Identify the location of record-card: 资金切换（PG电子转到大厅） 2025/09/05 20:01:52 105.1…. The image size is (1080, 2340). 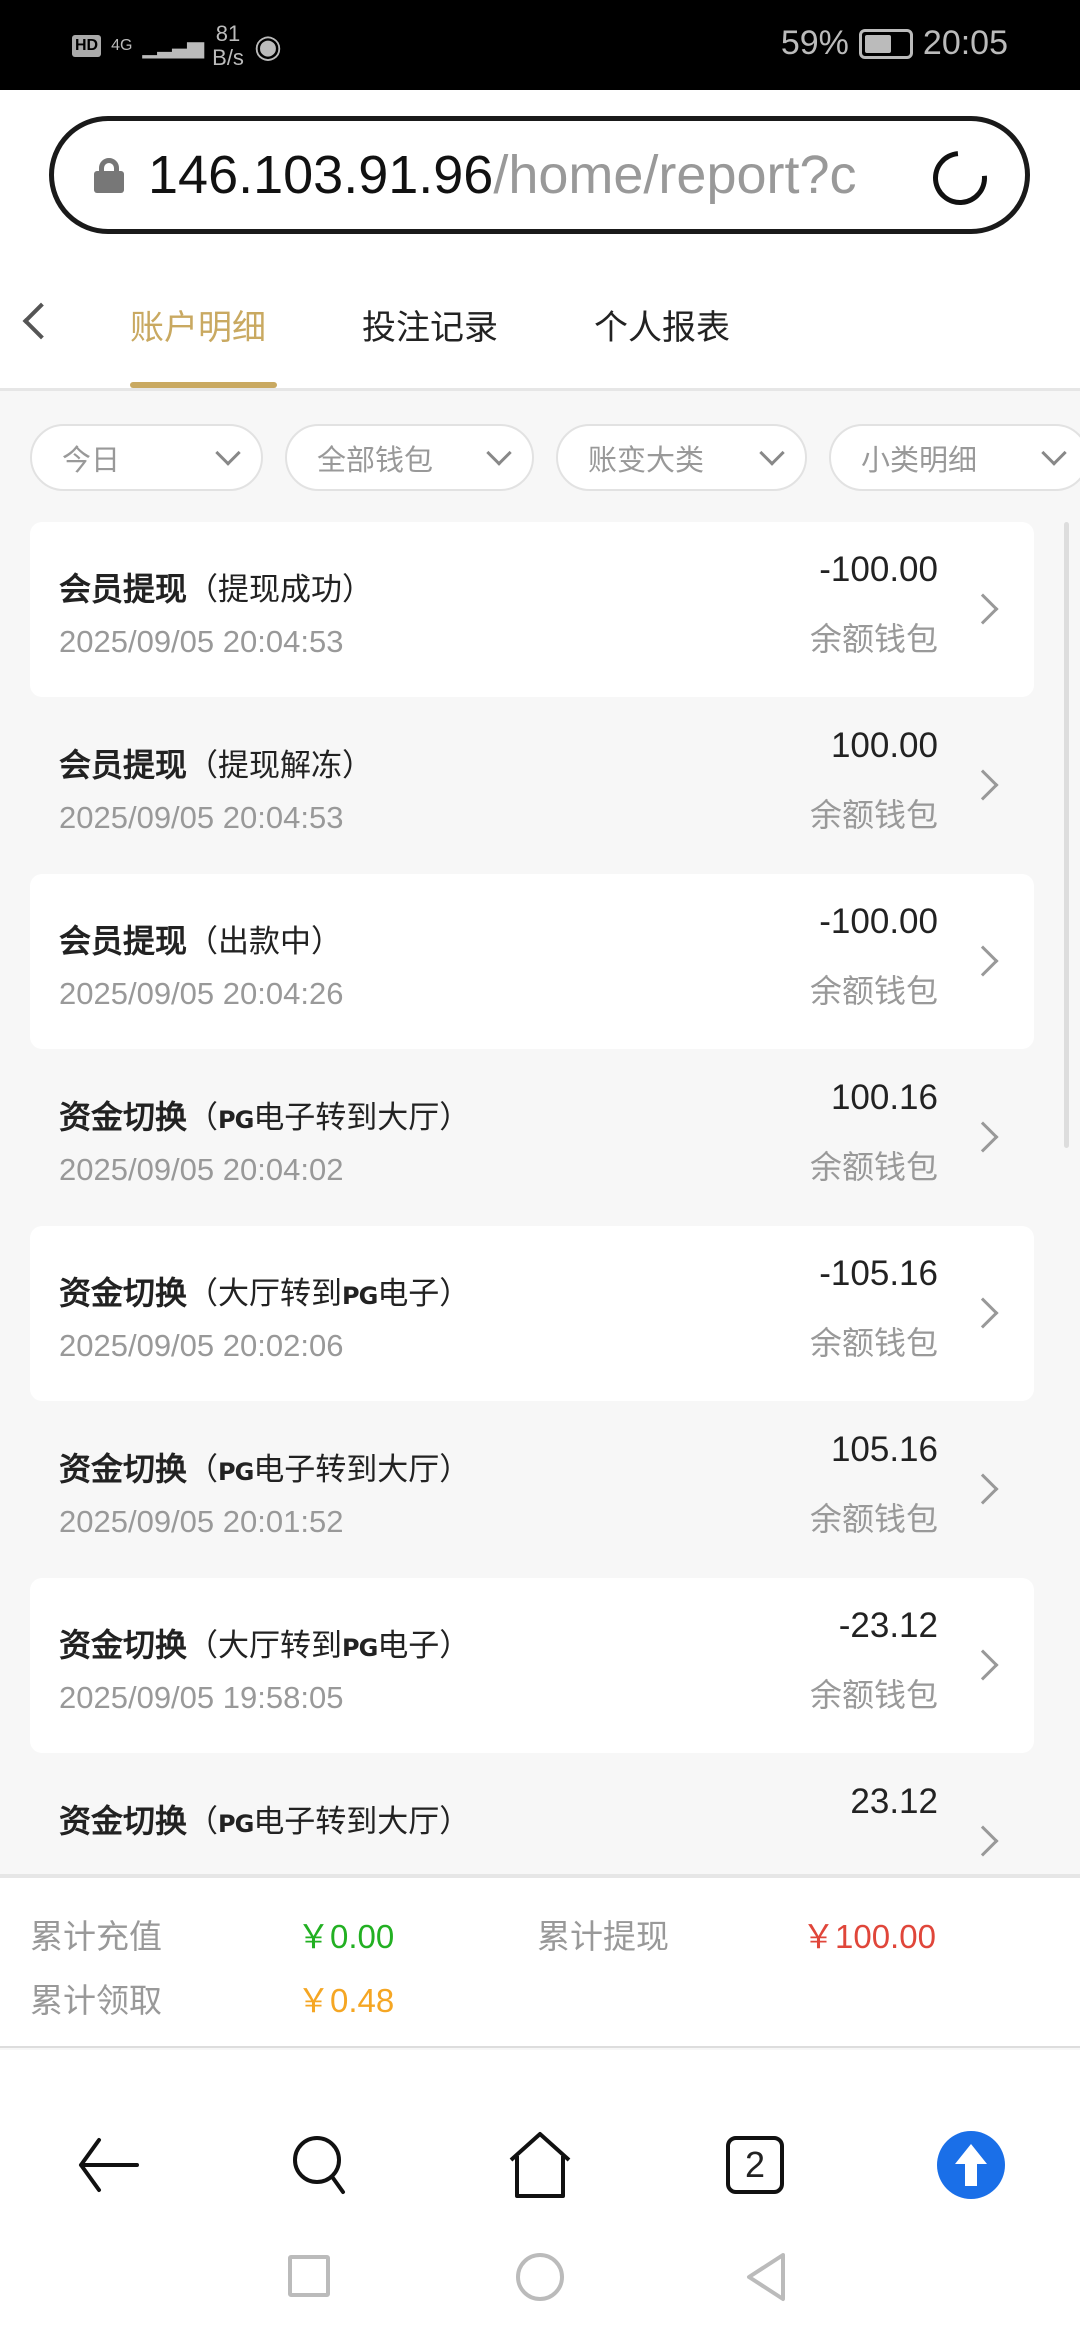
(532, 1489).